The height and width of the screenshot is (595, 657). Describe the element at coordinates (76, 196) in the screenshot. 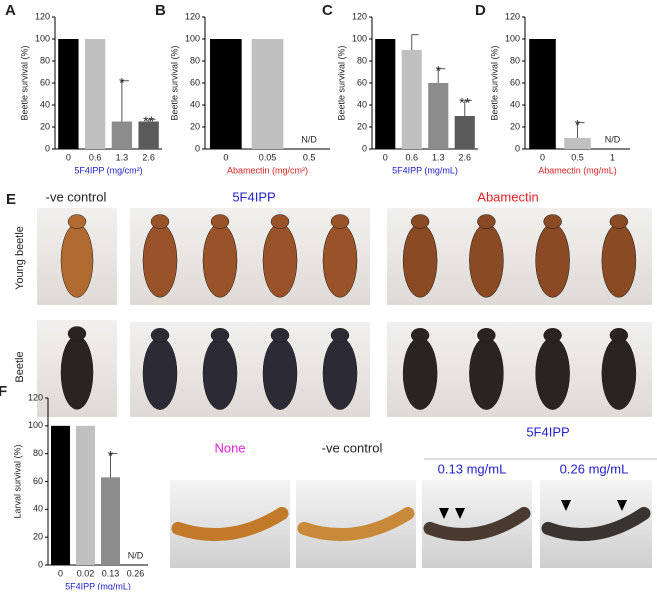

I see `column-title: -ve control` at that location.